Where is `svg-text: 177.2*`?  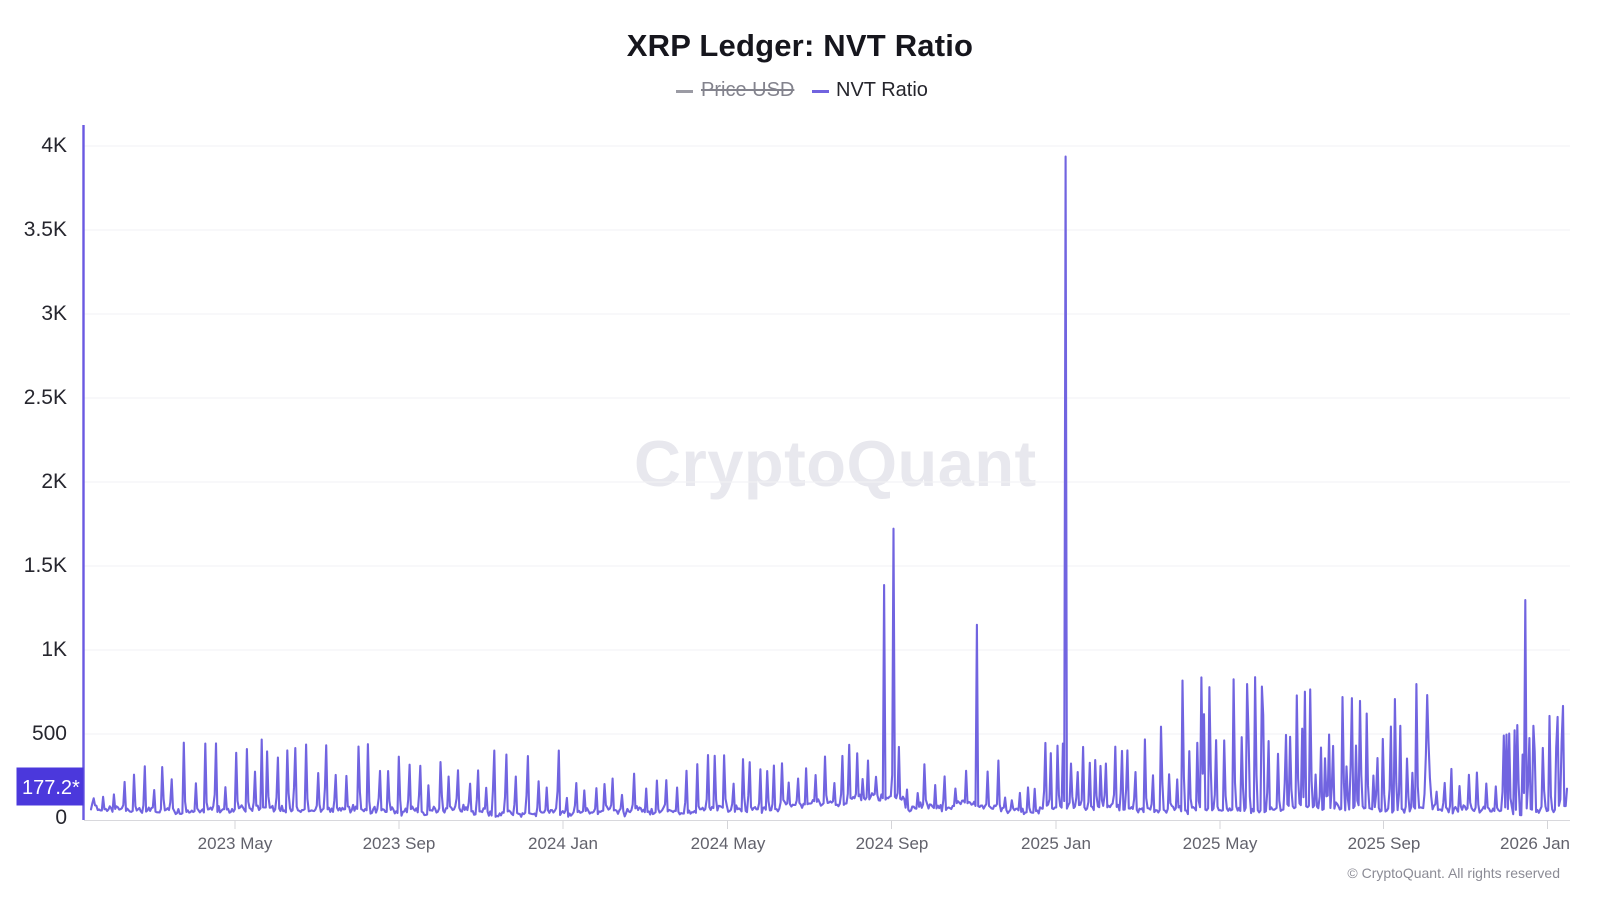 svg-text: 177.2* is located at coordinates (51, 788).